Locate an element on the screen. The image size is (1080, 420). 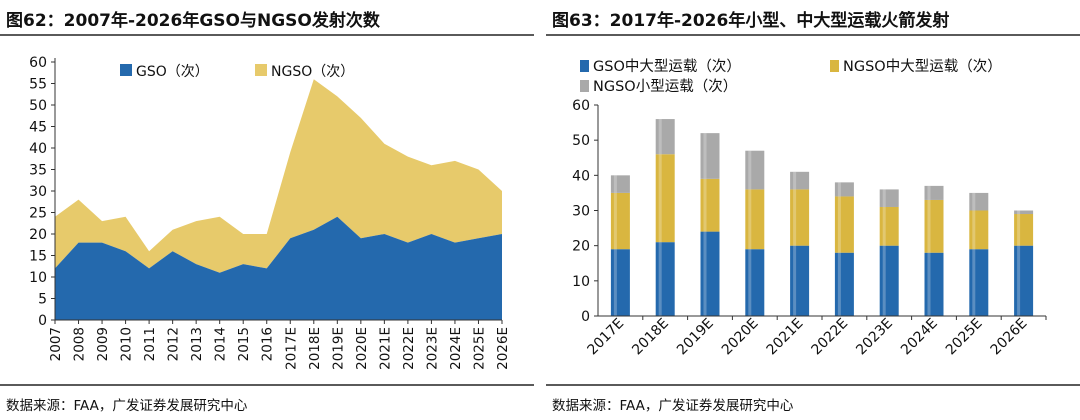
x-tick-label: 2007 is located at coordinates (56, 344).